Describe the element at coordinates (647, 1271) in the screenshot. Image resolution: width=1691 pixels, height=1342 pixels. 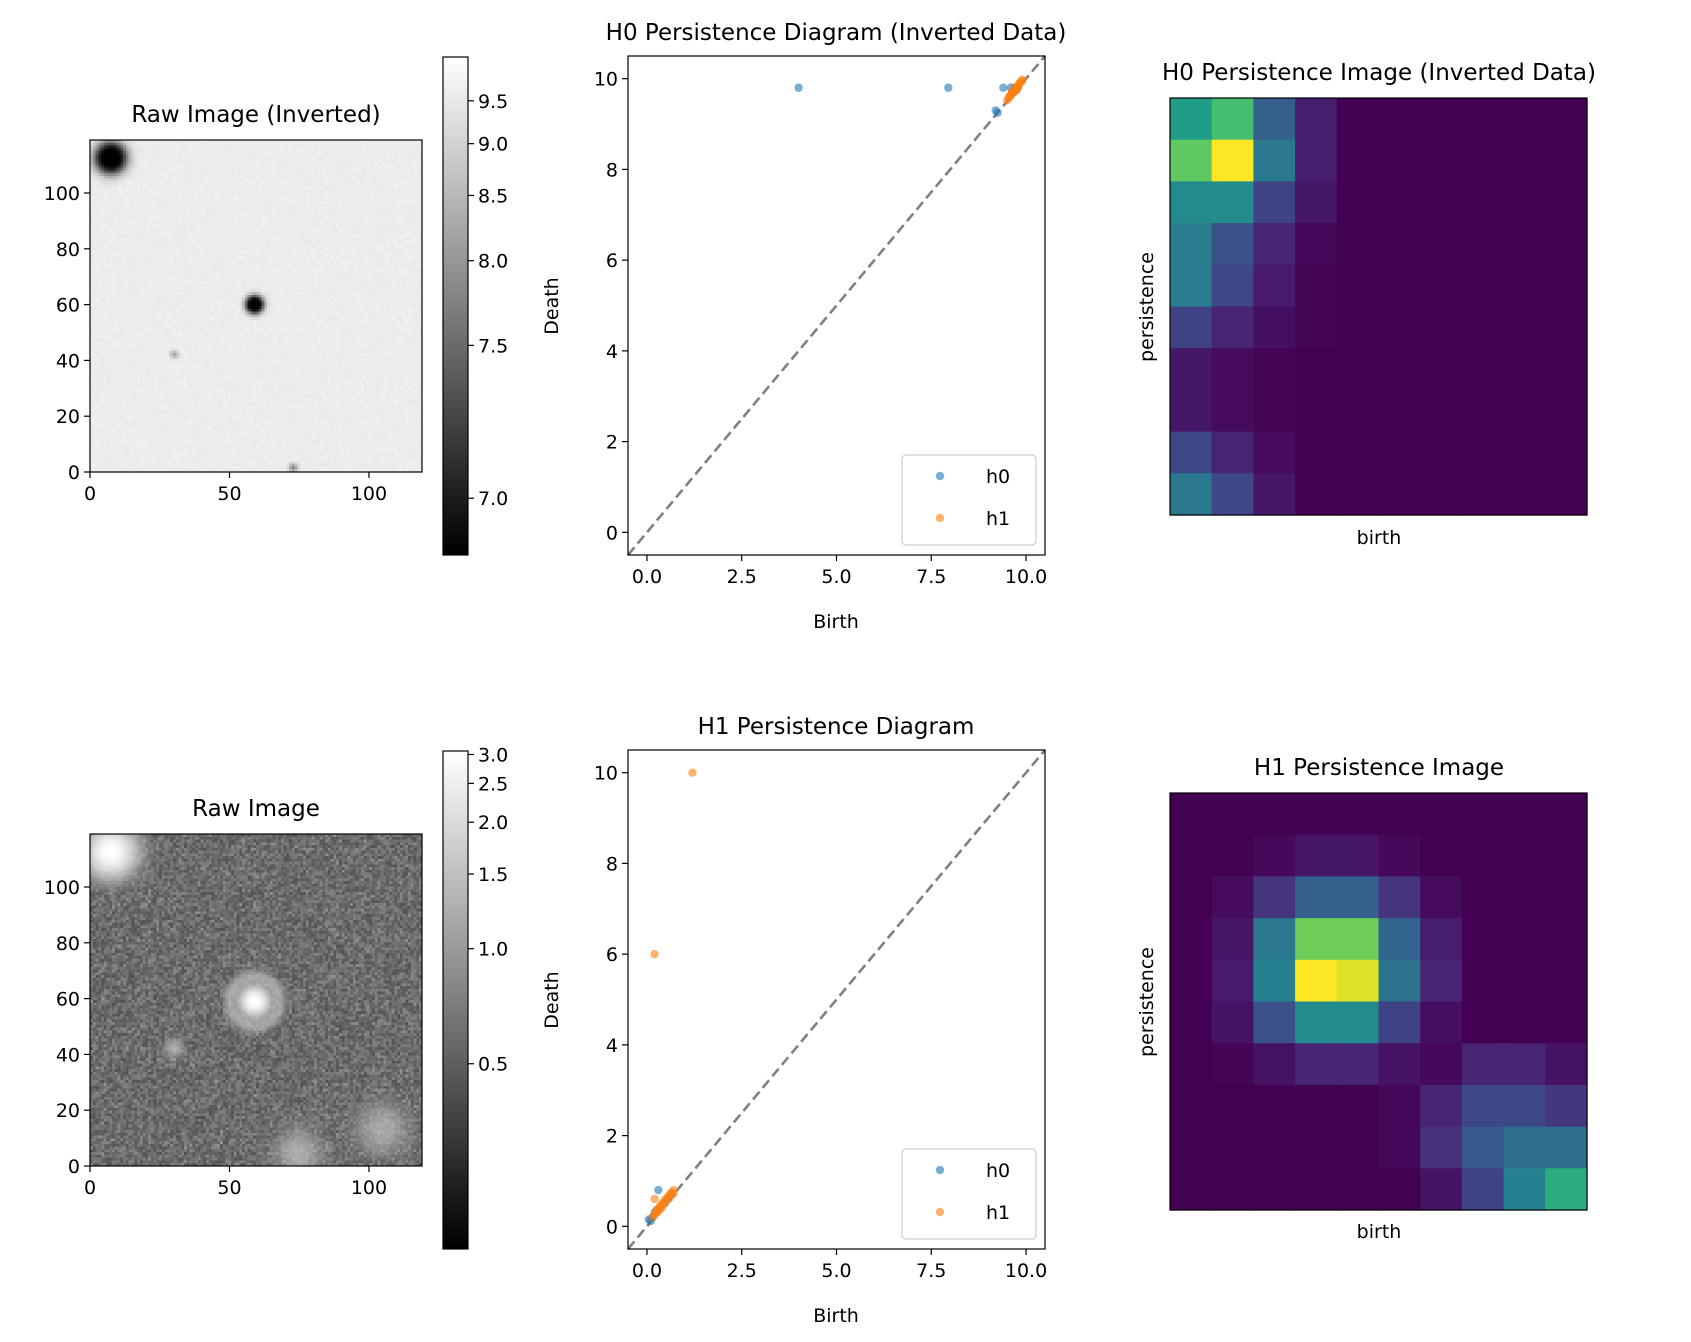
I see `x-tick-label: 0.0` at that location.